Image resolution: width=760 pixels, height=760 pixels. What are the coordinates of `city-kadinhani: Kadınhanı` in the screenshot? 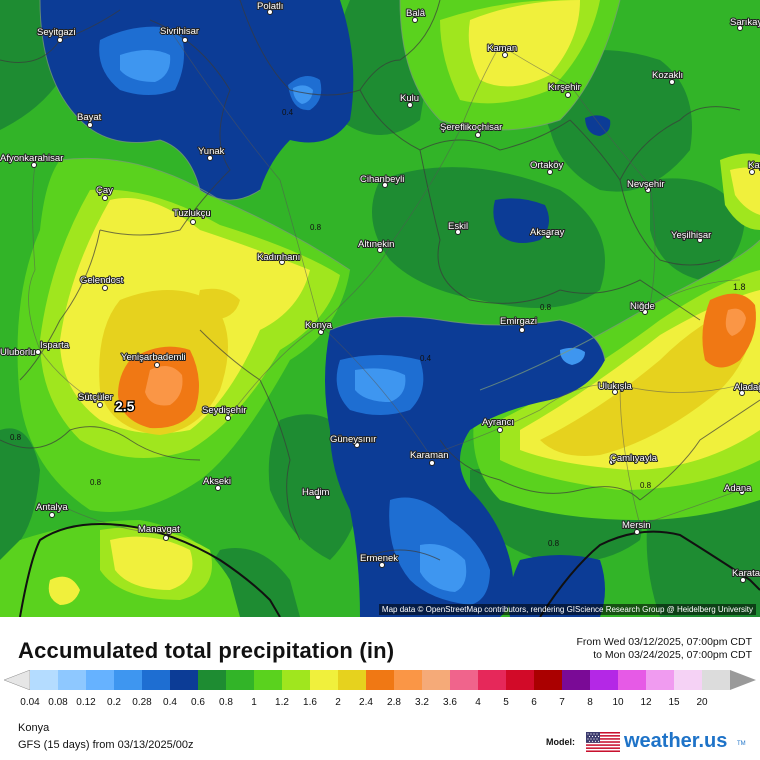 It's located at (278, 258).